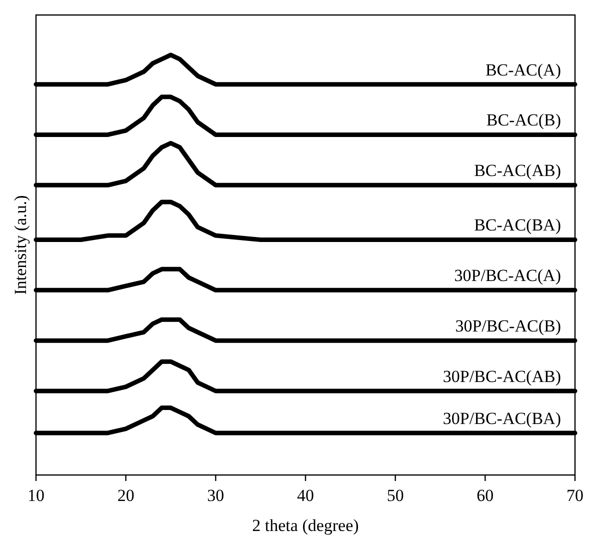 The width and height of the screenshot is (591, 552). I want to click on x-tick-label: 50, so click(395, 495).